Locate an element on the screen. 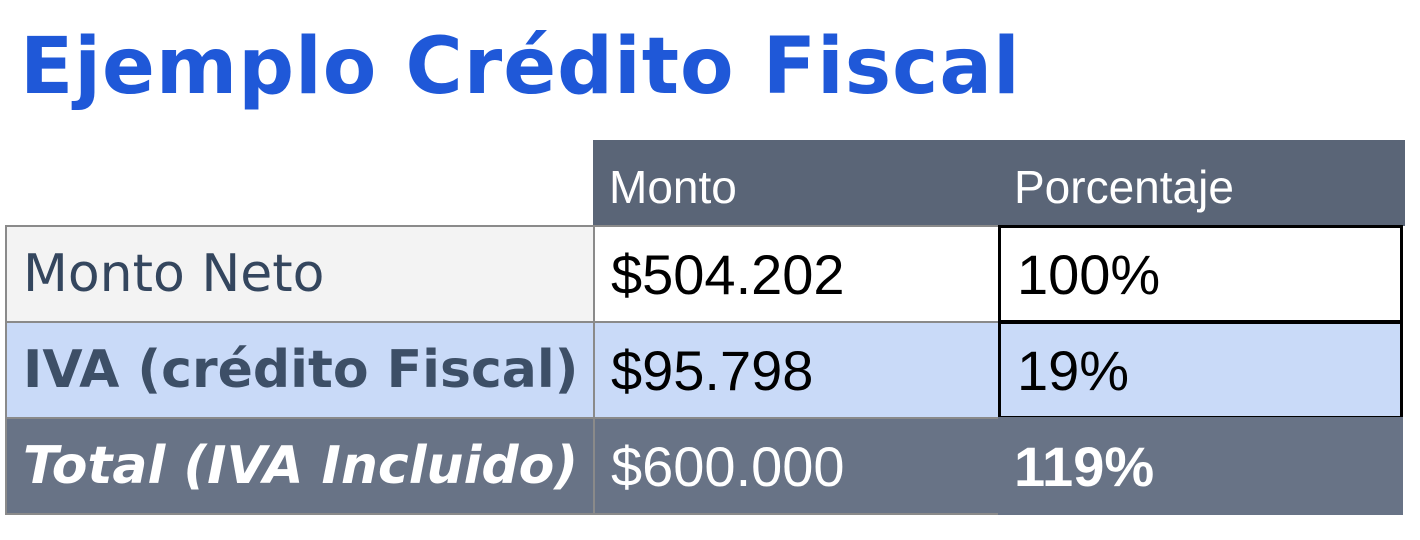 This screenshot has width=1420, height=540. percentage: 19% is located at coordinates (1200, 370).